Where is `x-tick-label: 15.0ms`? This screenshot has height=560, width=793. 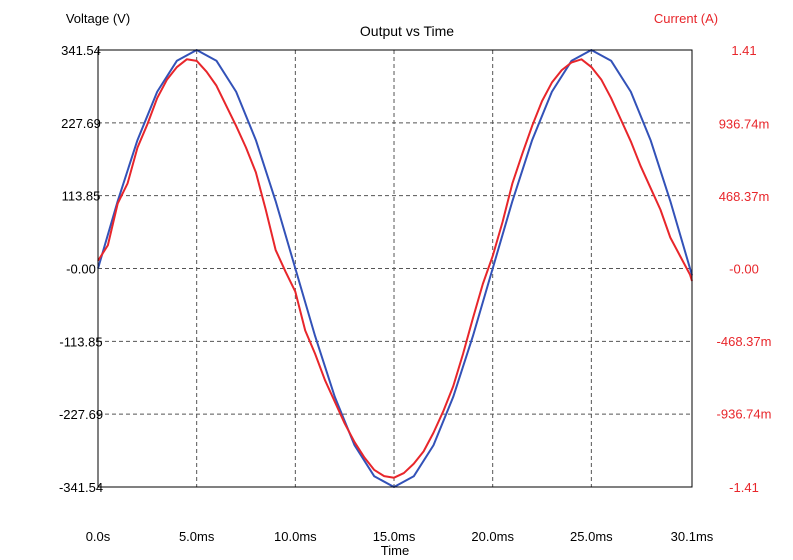
x-tick-label: 15.0ms is located at coordinates (394, 536).